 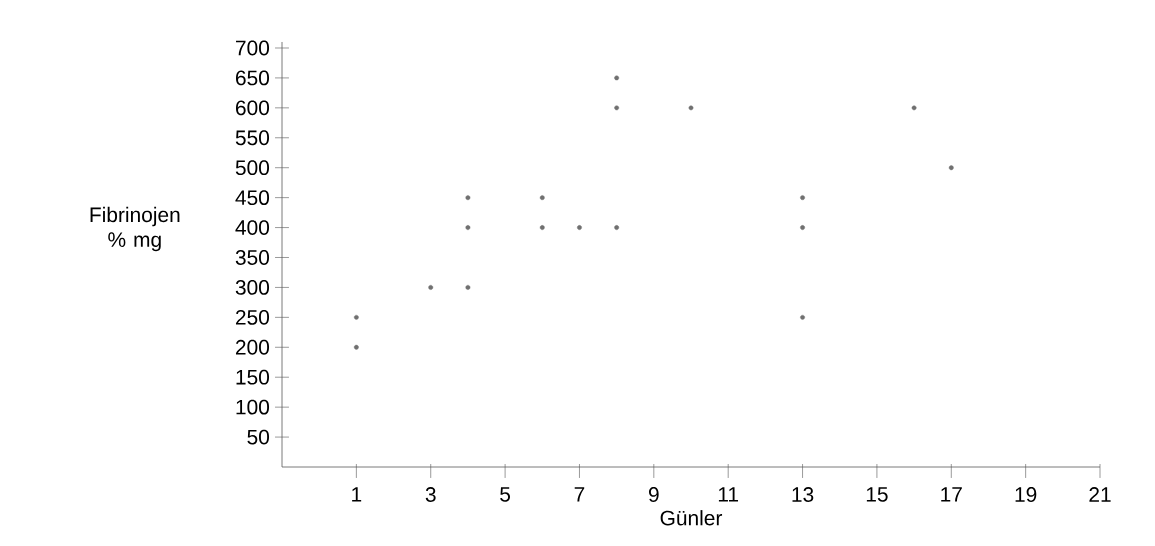 I want to click on y-tick-label: 400, so click(x=252, y=227).